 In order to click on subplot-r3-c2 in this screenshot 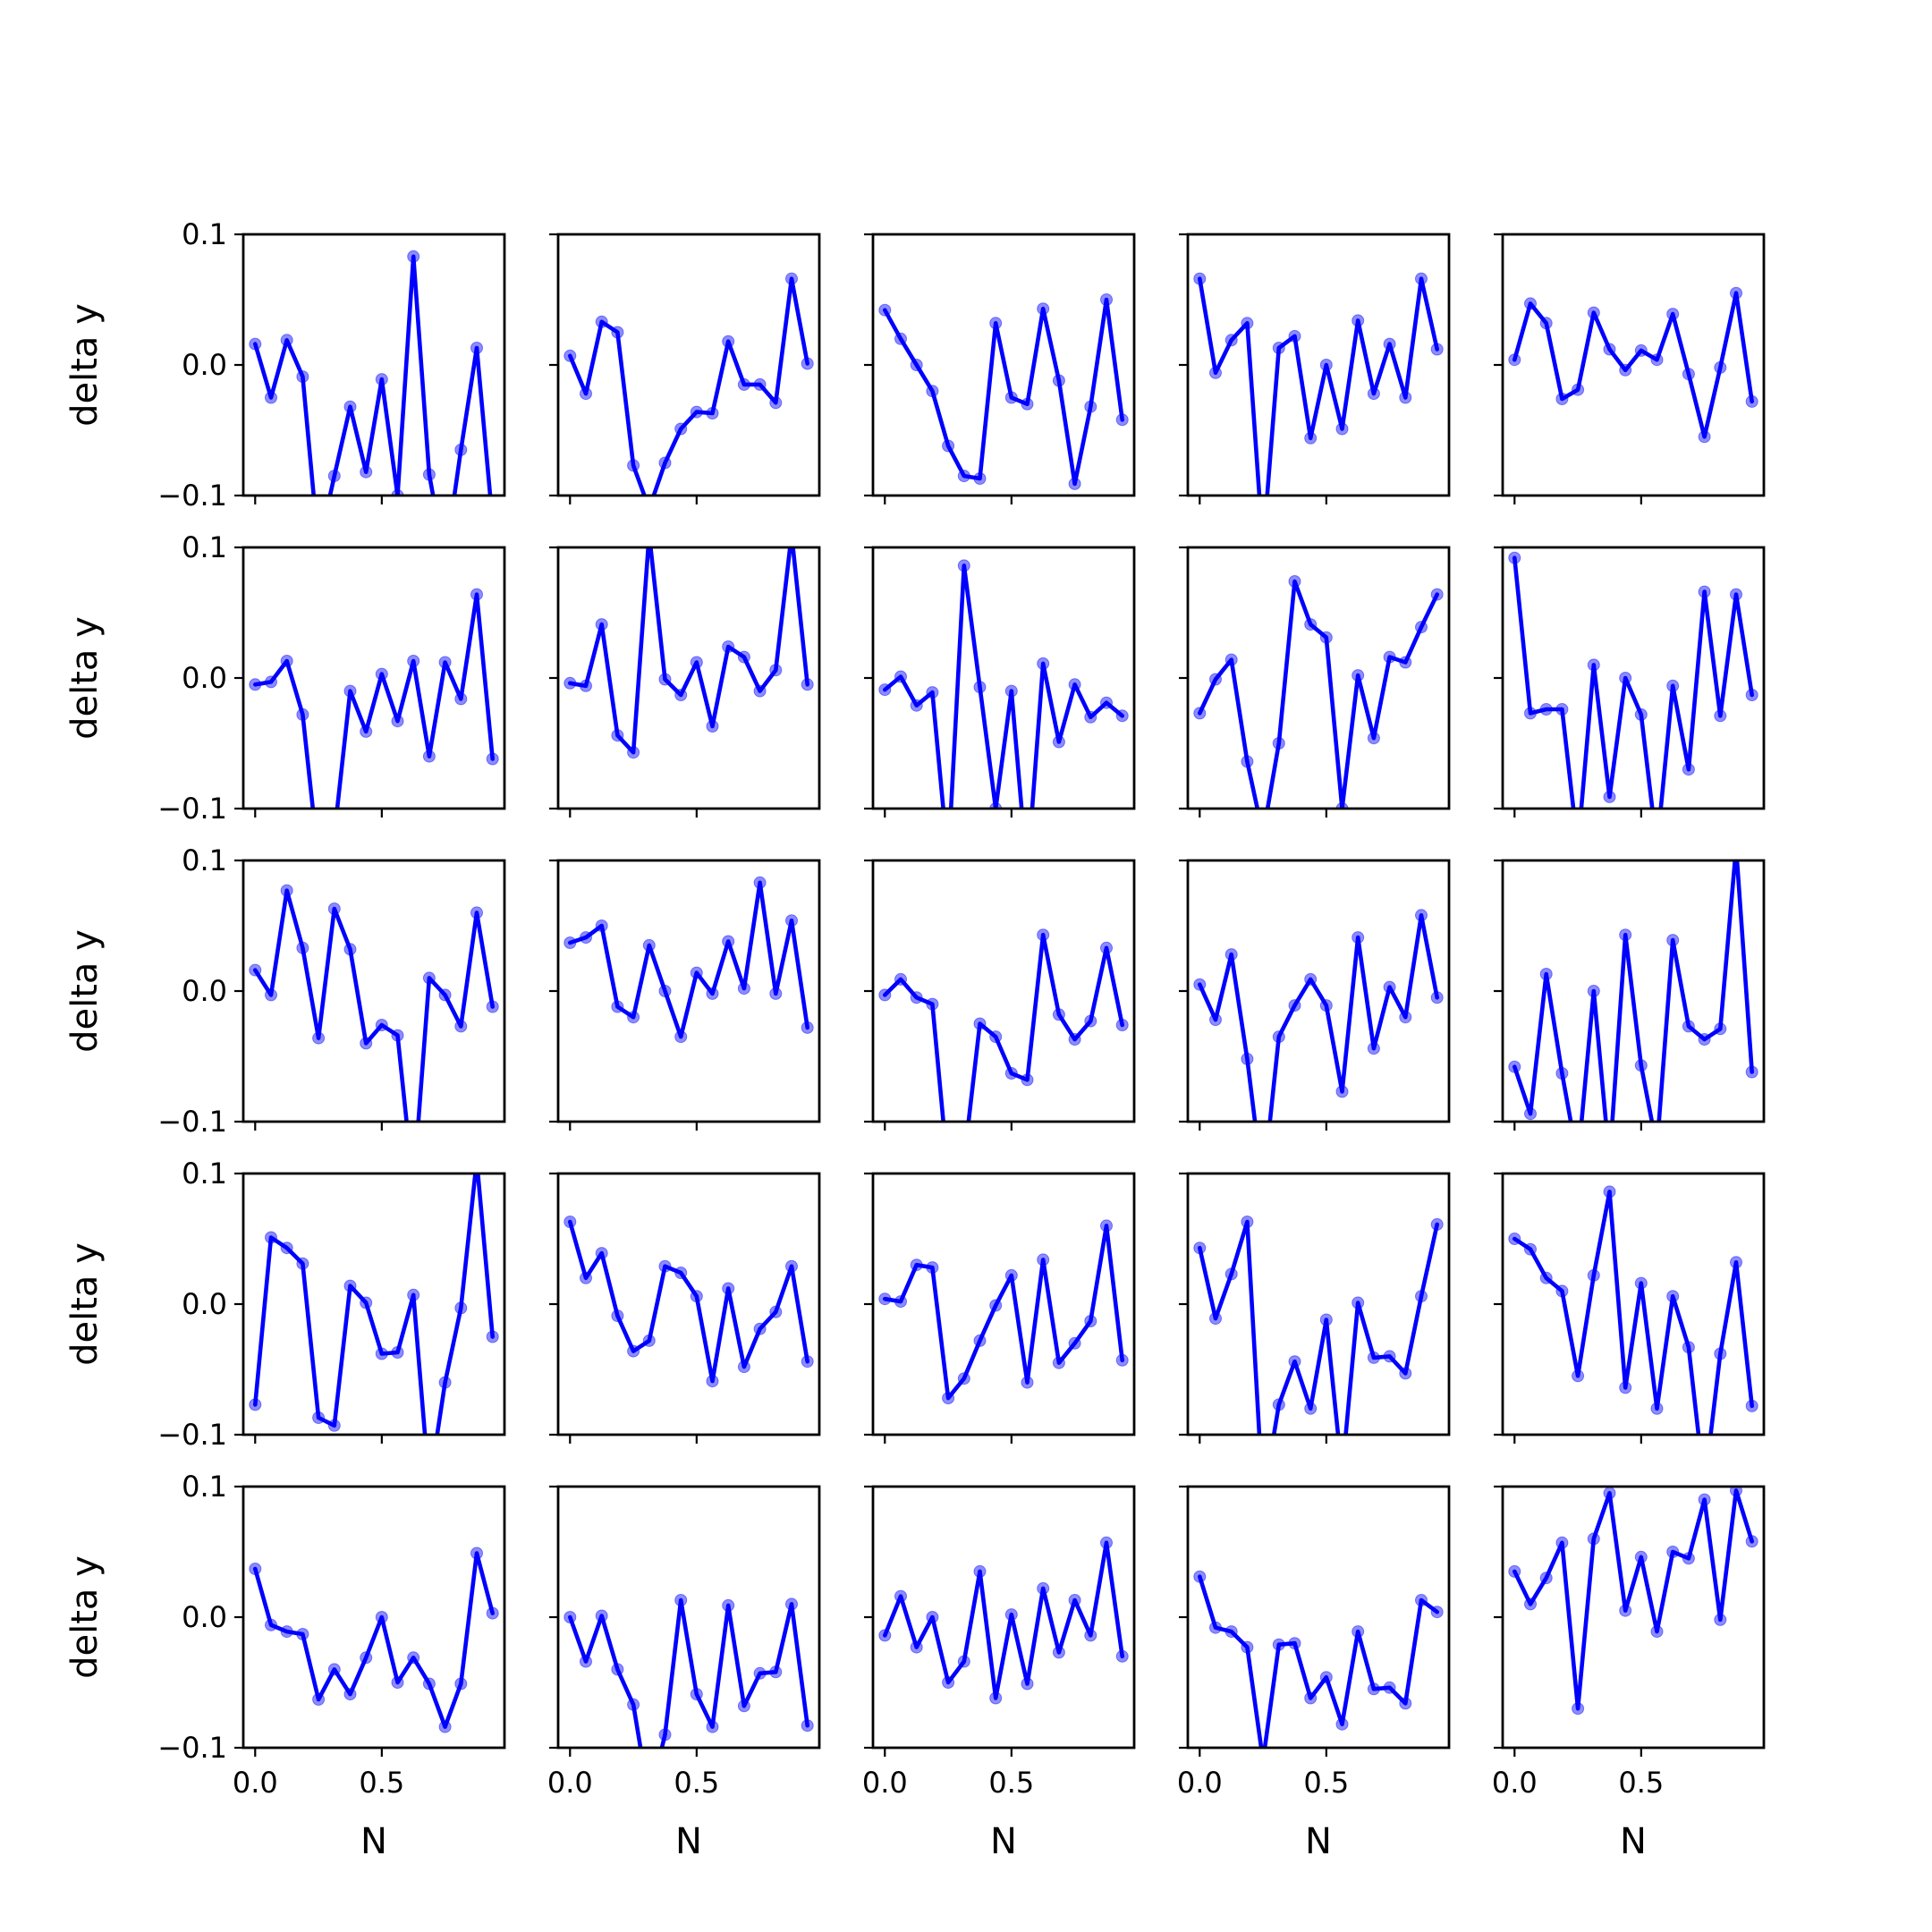, I will do `click(685, 995)`.